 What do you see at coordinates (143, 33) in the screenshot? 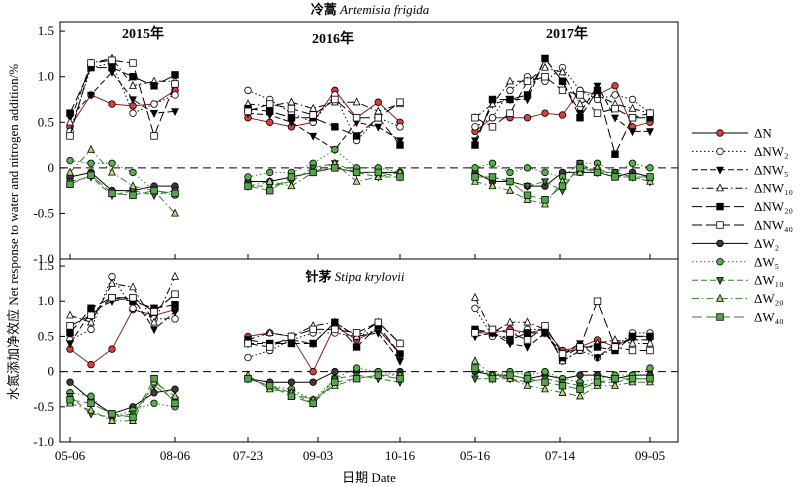
I see `year-label: 2015年` at bounding box center [143, 33].